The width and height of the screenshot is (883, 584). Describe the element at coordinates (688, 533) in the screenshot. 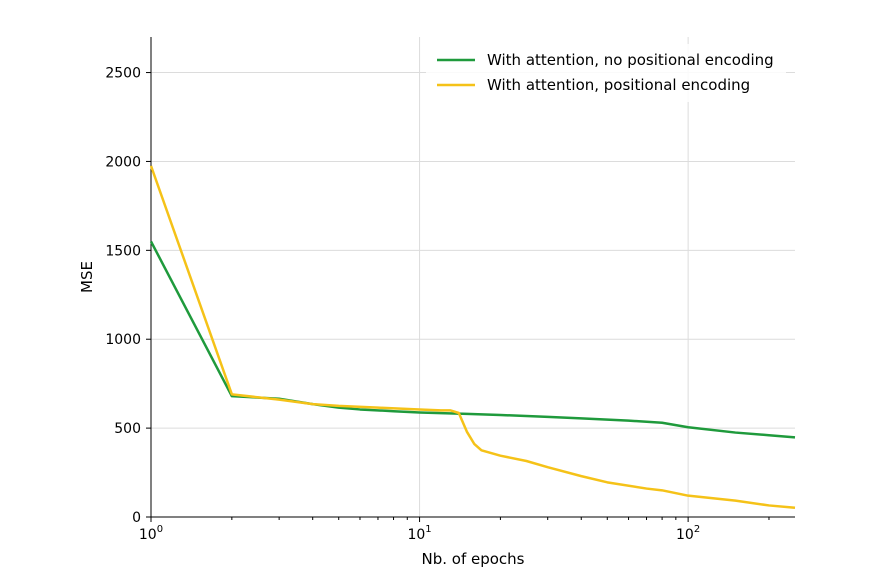

I see `x-tick-label: 10²` at that location.